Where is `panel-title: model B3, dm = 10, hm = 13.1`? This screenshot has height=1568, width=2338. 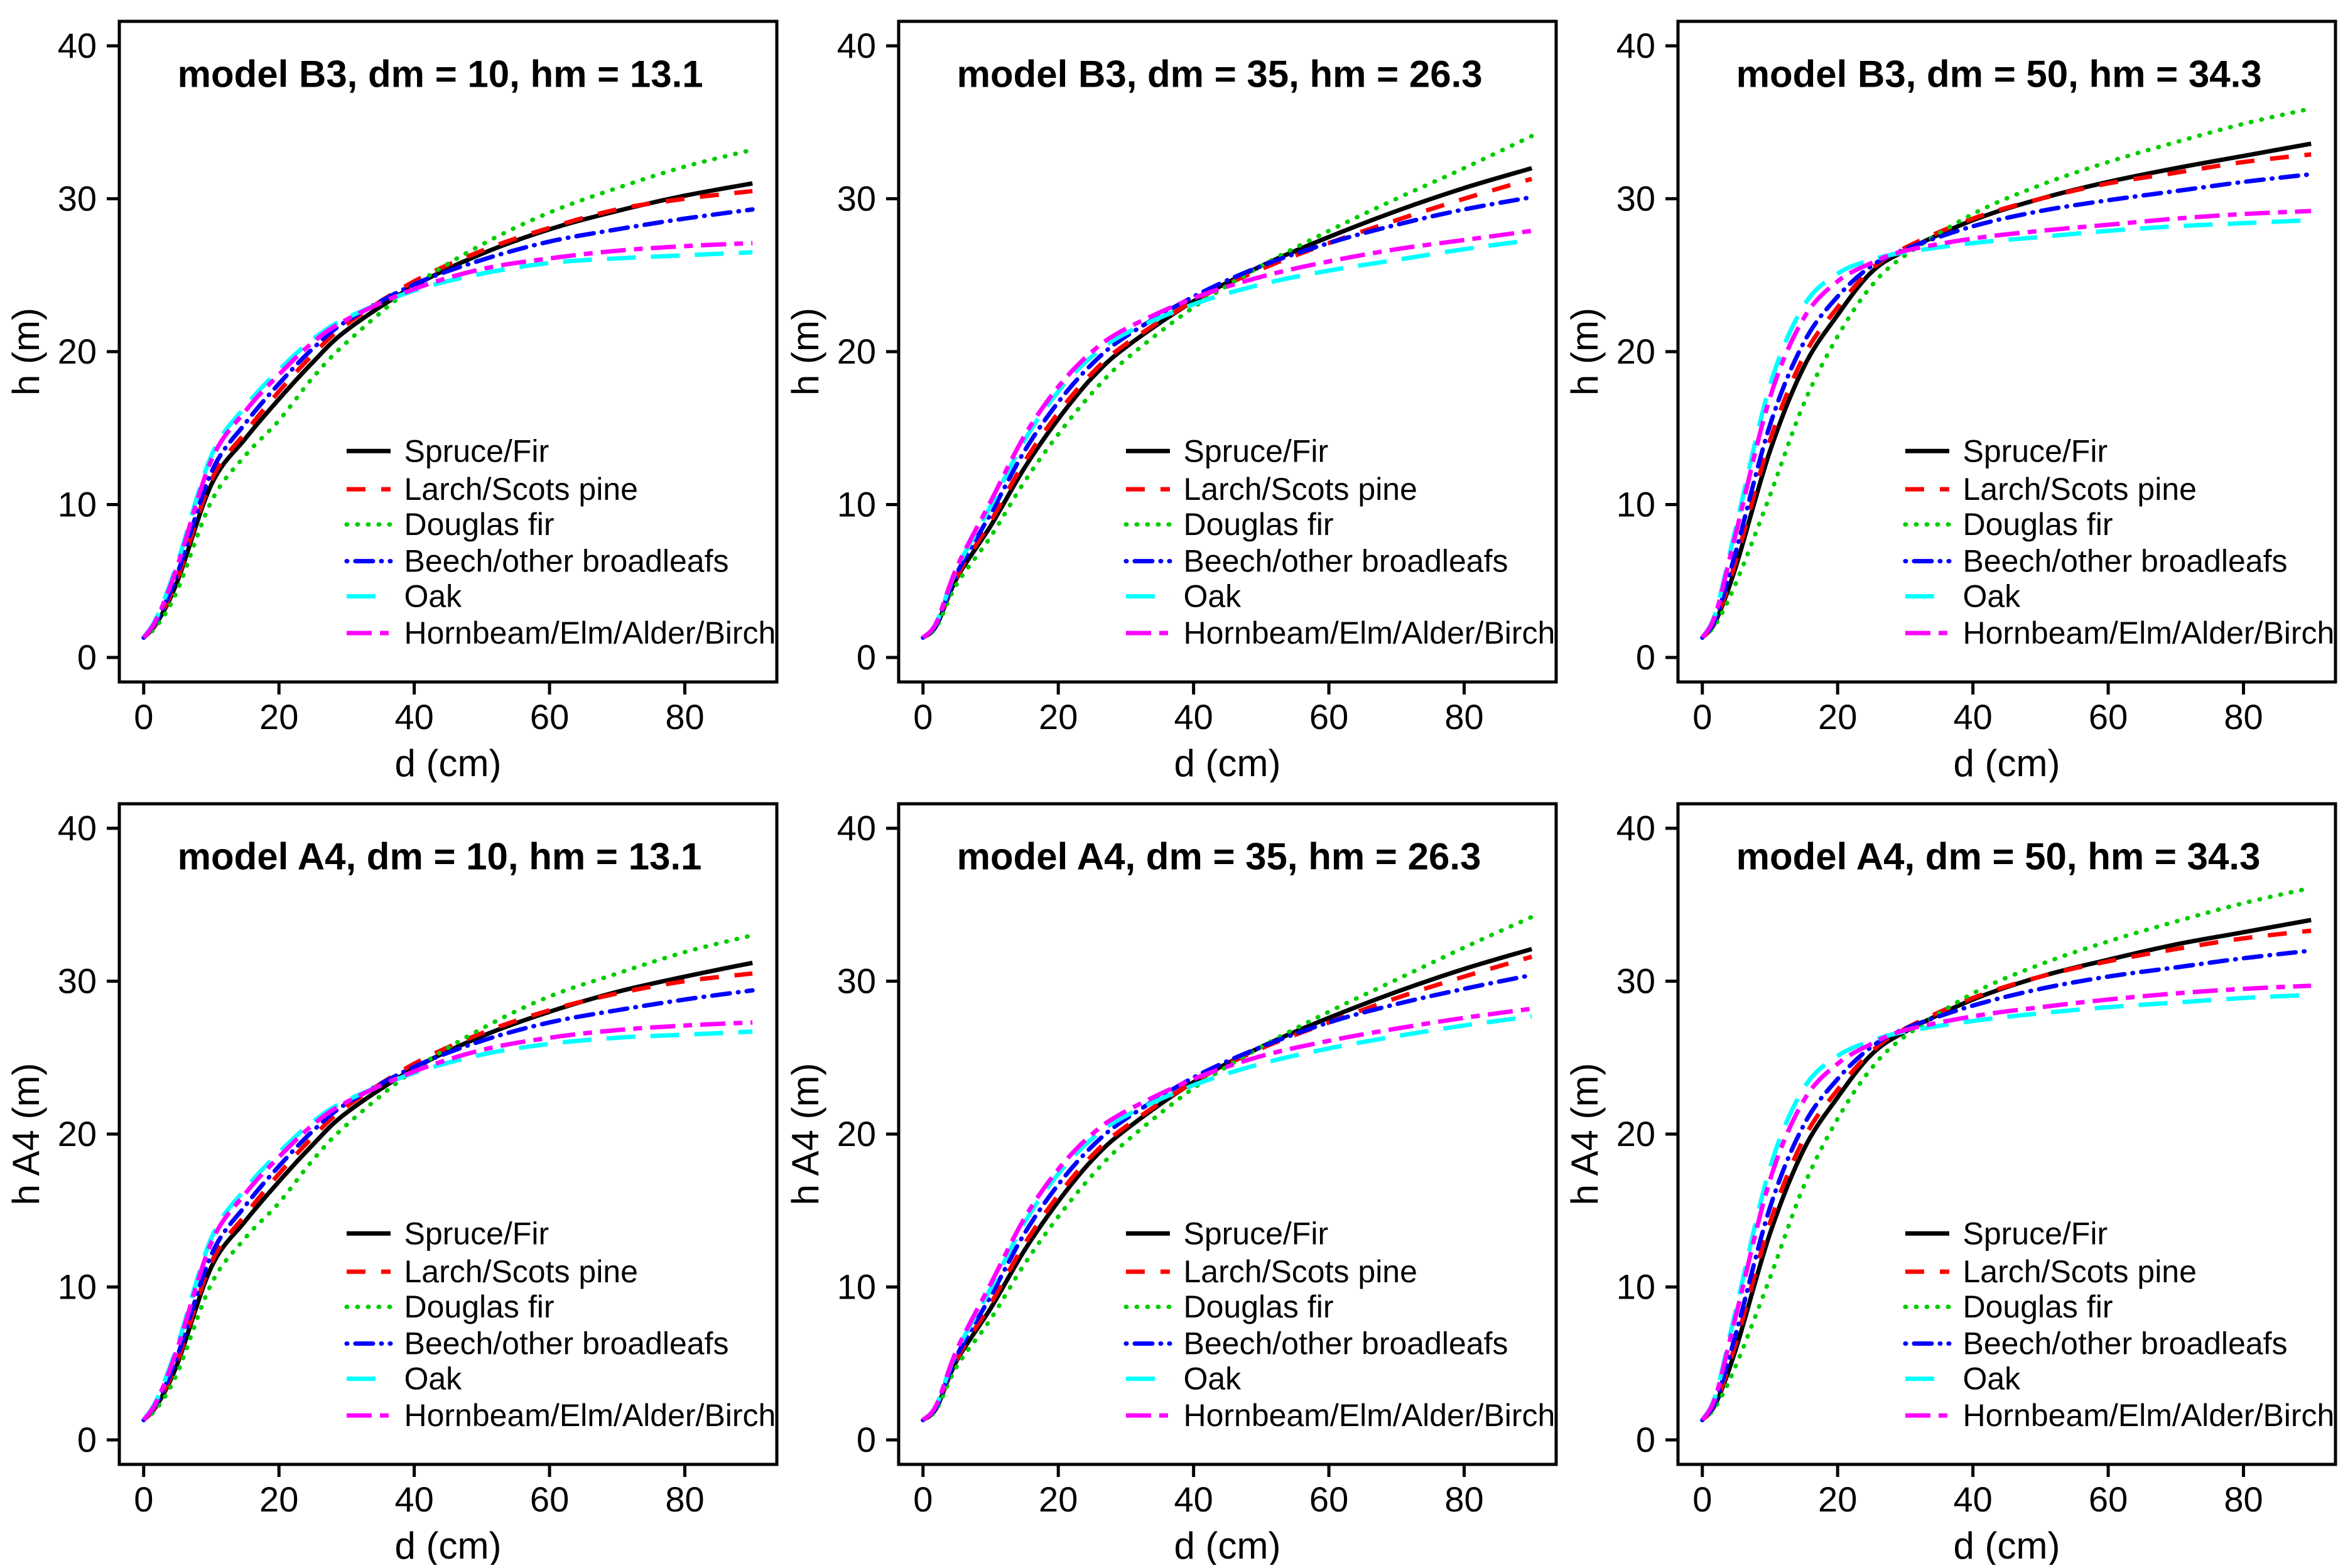 panel-title: model B3, dm = 10, hm = 13.1 is located at coordinates (441, 74).